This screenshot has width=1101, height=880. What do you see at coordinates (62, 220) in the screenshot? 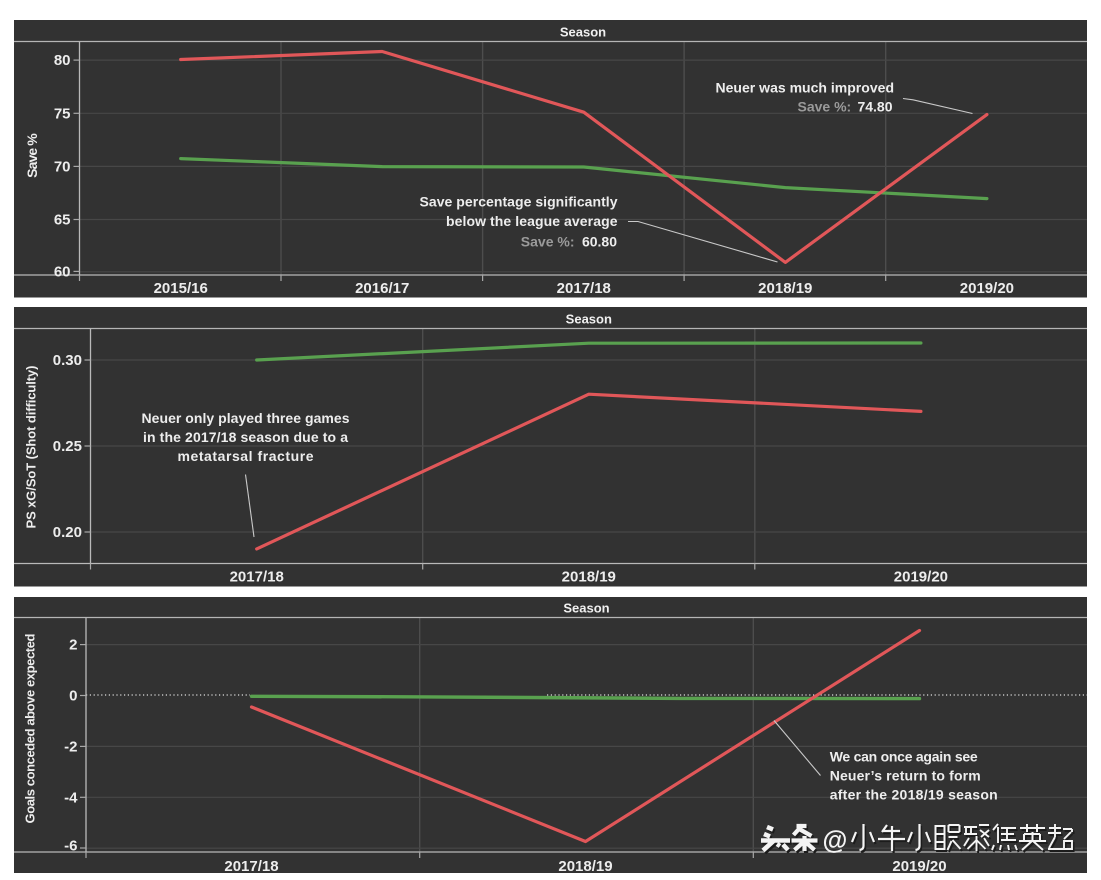
I see `svg-text: 65` at bounding box center [62, 220].